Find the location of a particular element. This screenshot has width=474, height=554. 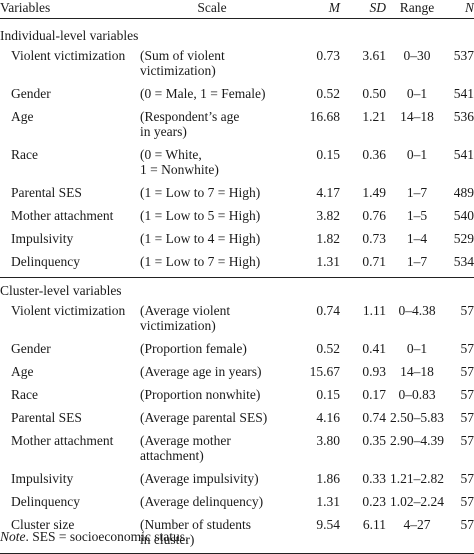

cell-scale: (Average violent victimization) is located at coordinates (185, 318).